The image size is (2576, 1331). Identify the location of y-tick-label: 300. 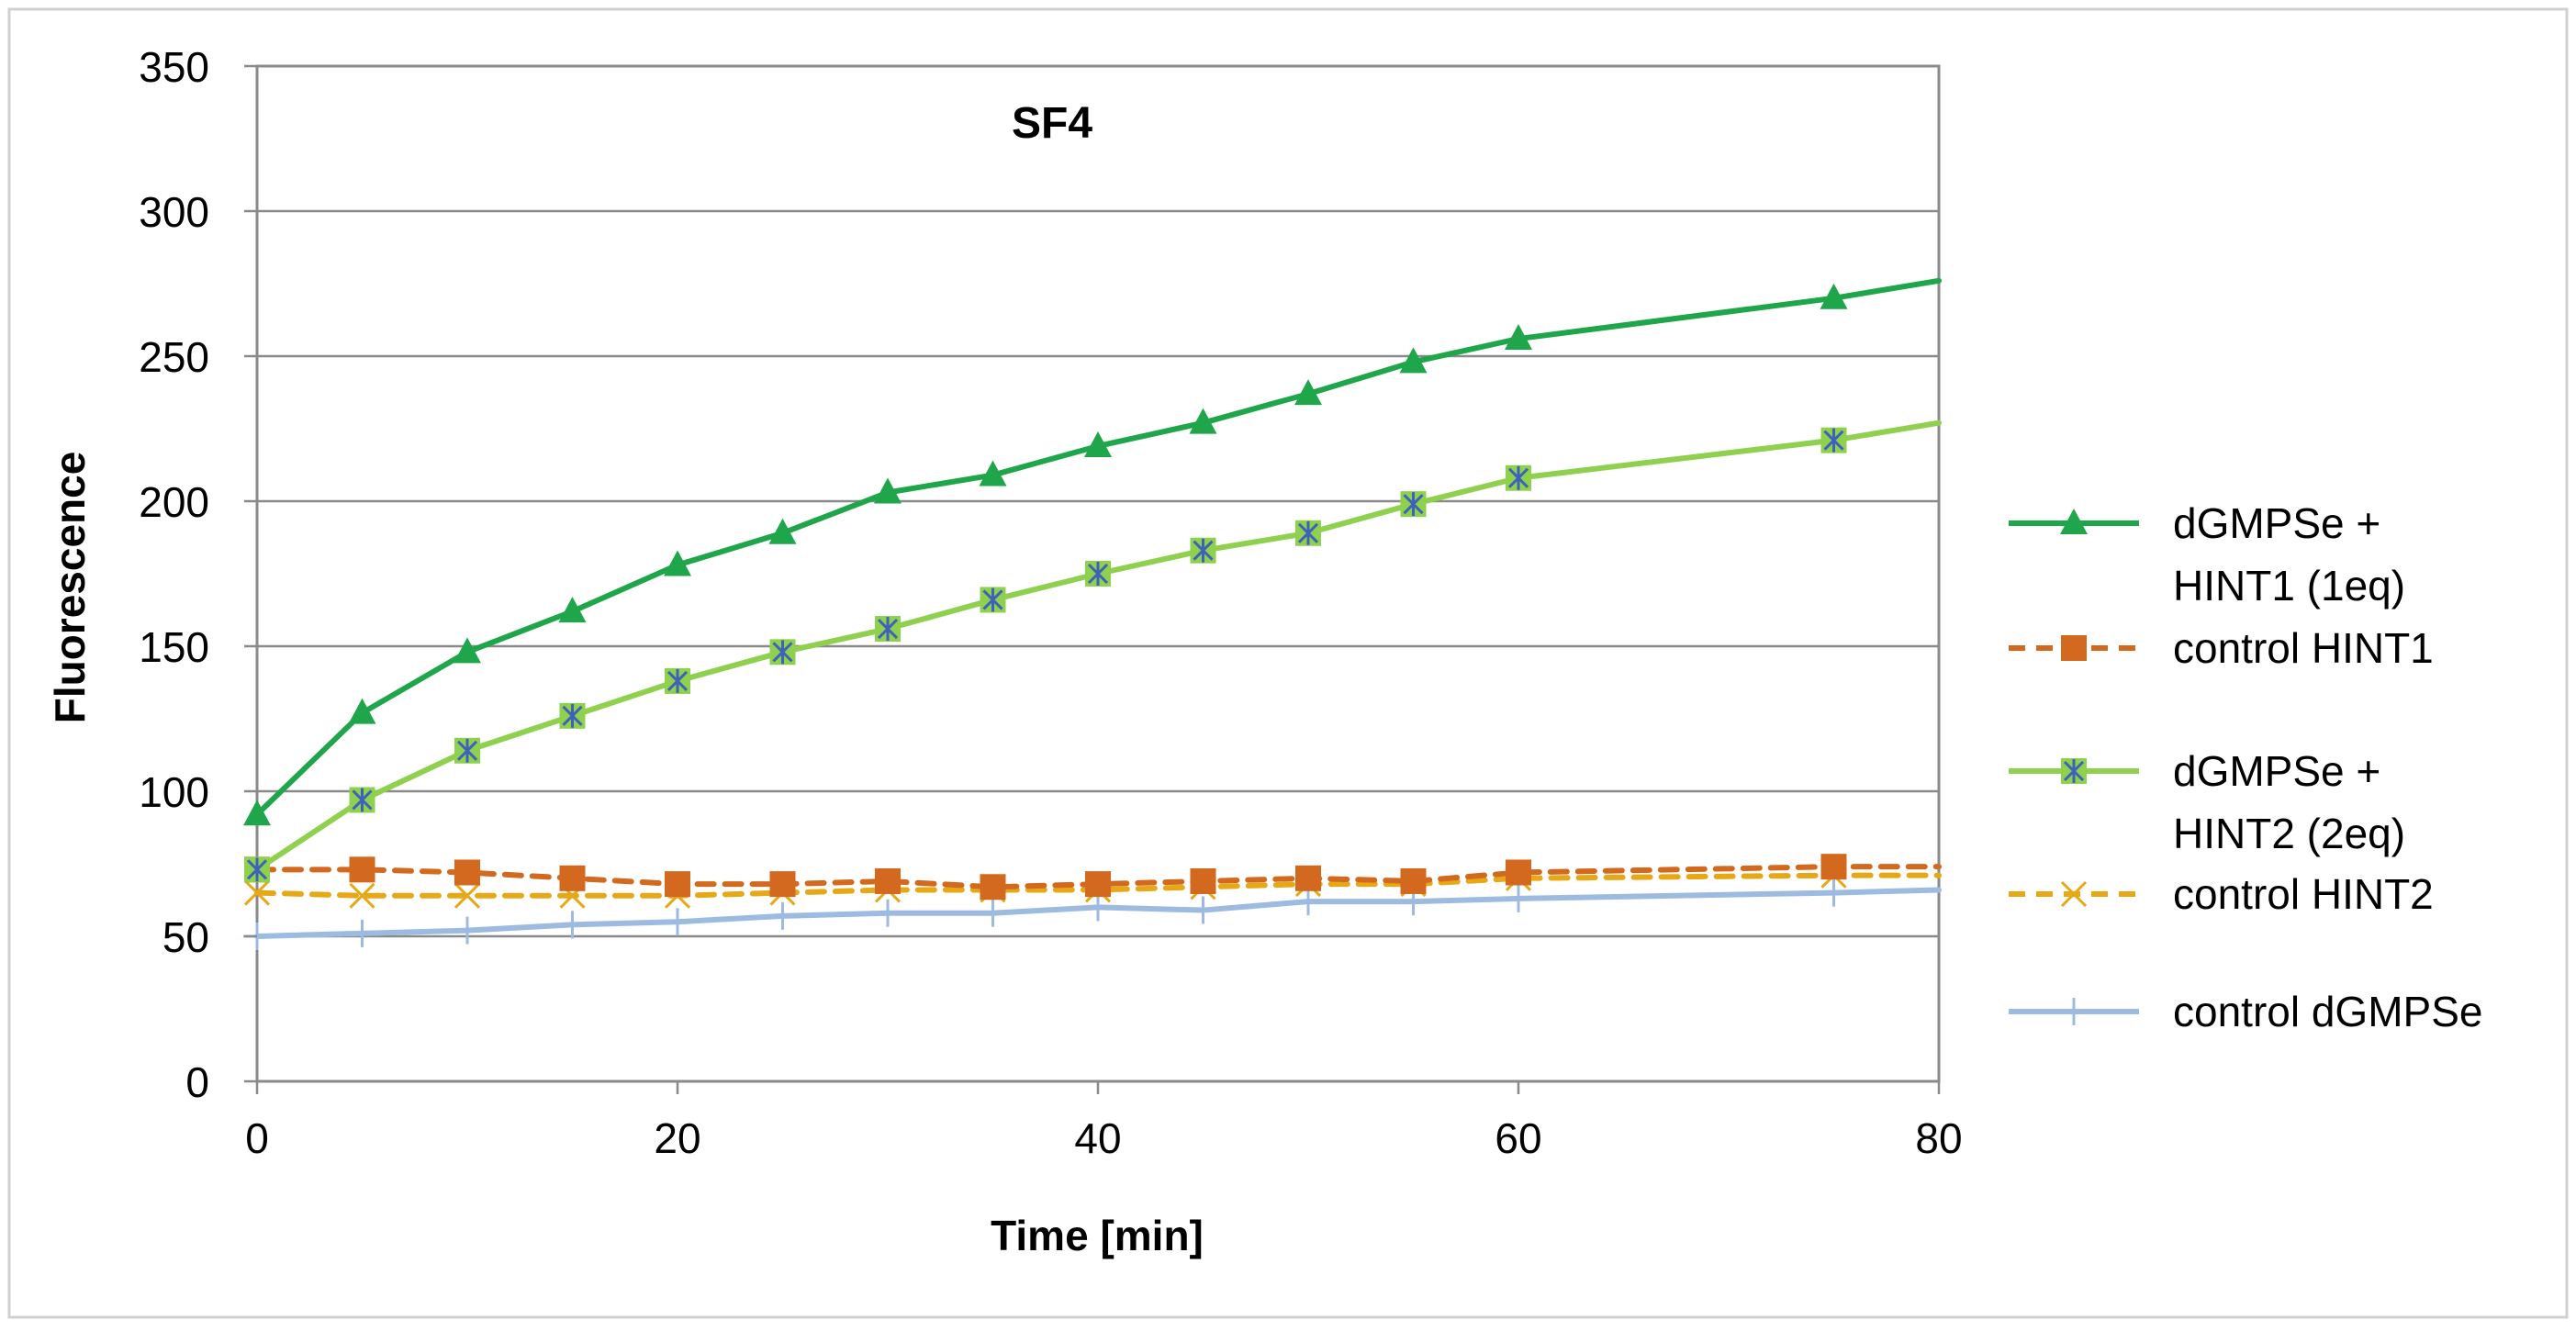
(174, 212).